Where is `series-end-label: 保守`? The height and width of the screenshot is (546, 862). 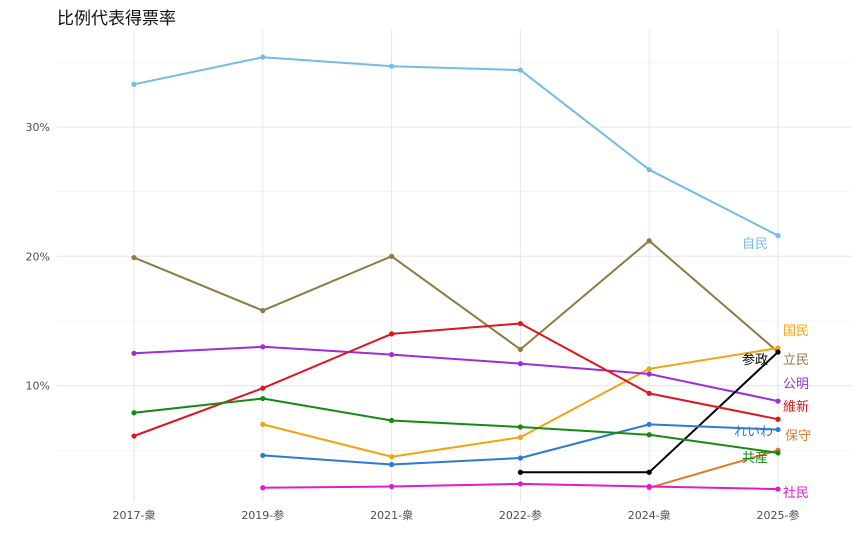 series-end-label: 保守 is located at coordinates (798, 436).